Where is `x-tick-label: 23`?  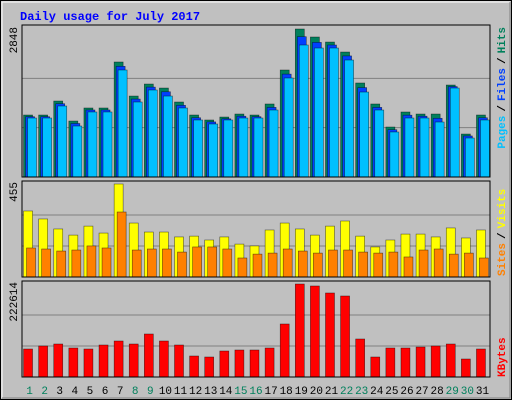
x-tick-label: 23 is located at coordinates (361, 392).